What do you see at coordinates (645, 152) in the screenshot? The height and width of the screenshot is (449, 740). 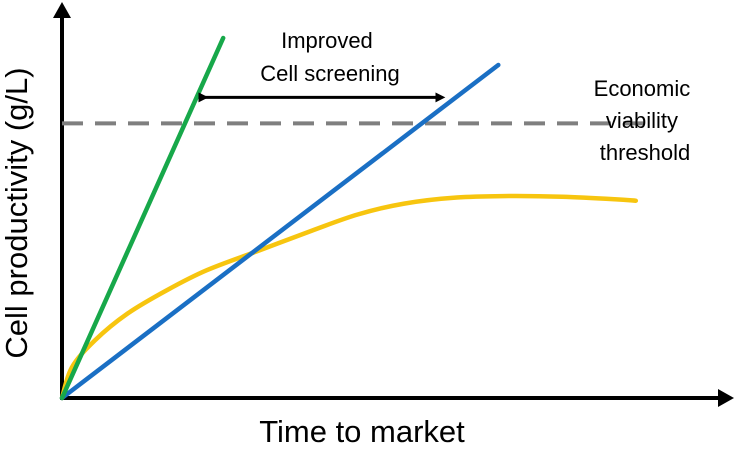 I see `threshold-label-line-3: threshold` at bounding box center [645, 152].